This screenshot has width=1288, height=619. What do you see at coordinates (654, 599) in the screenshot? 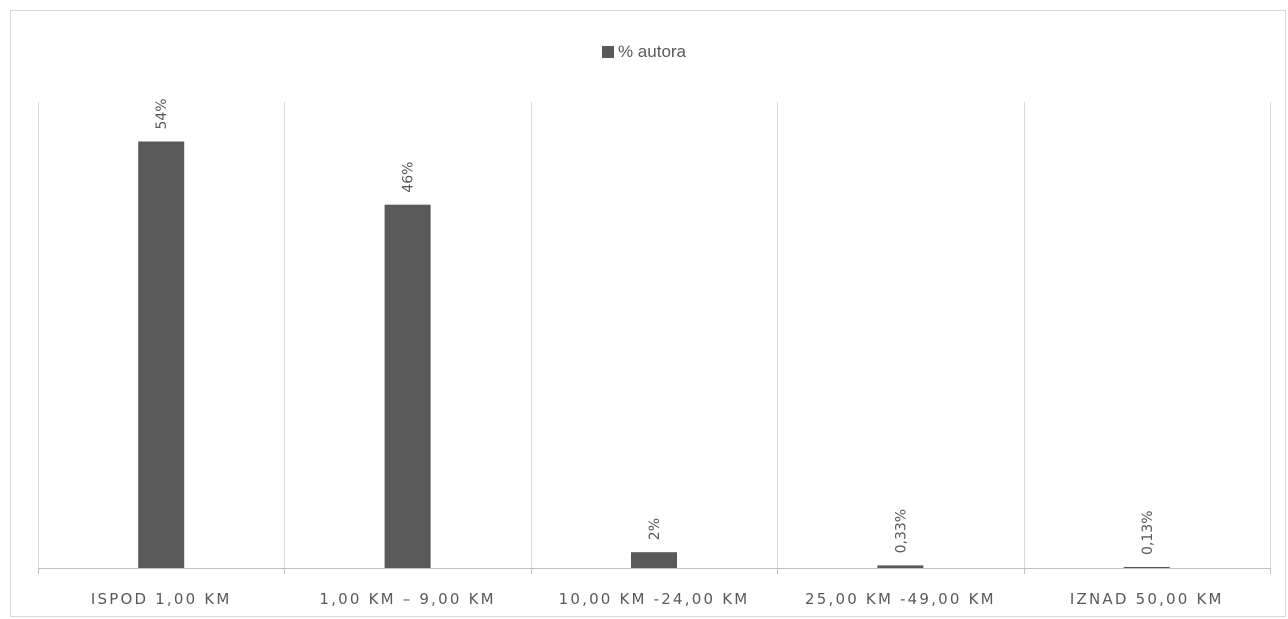
I see `x-tick-label: 10,00 KM -24,00 KM` at bounding box center [654, 599].